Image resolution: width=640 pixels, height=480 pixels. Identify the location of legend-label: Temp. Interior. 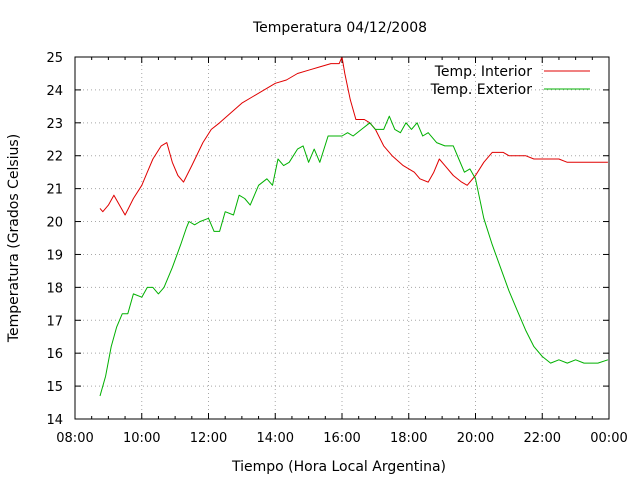
(483, 72).